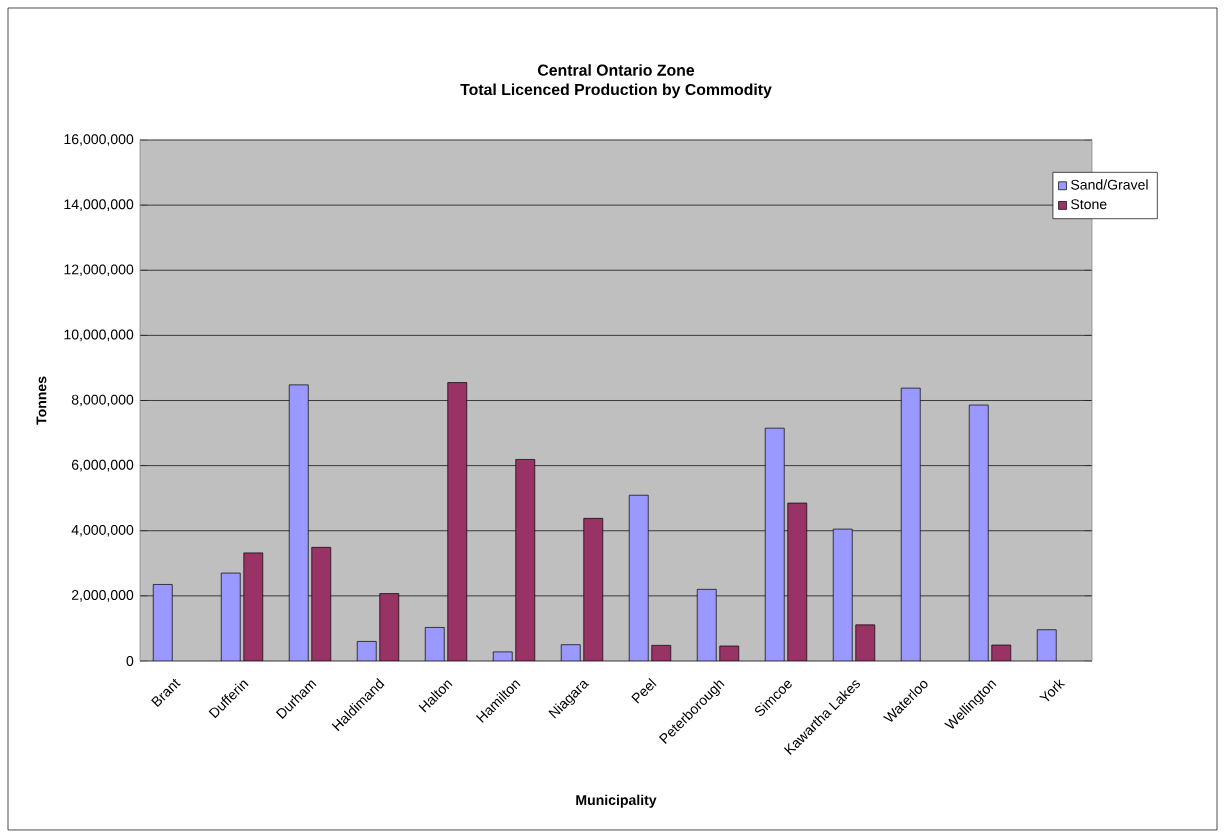  I want to click on x-tick-label: York, so click(1052, 690).